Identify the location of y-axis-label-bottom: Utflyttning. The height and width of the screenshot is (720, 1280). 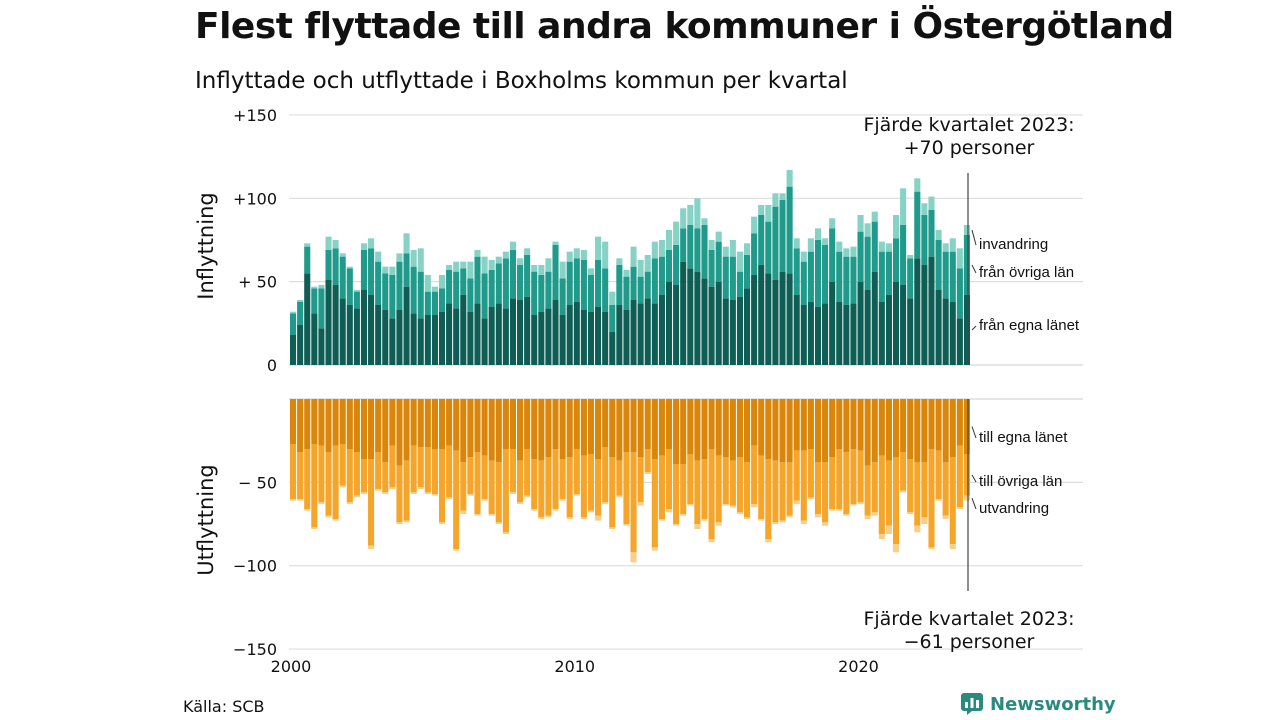
(206, 520).